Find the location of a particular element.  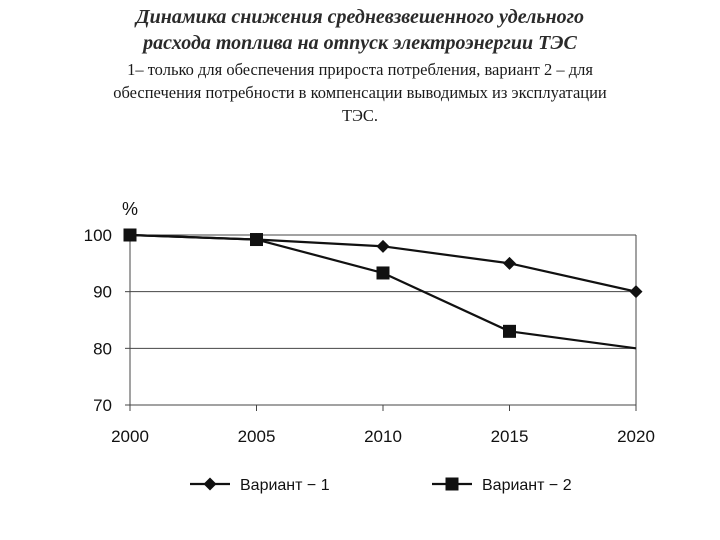

x-tick-label: 2010 is located at coordinates (383, 436).